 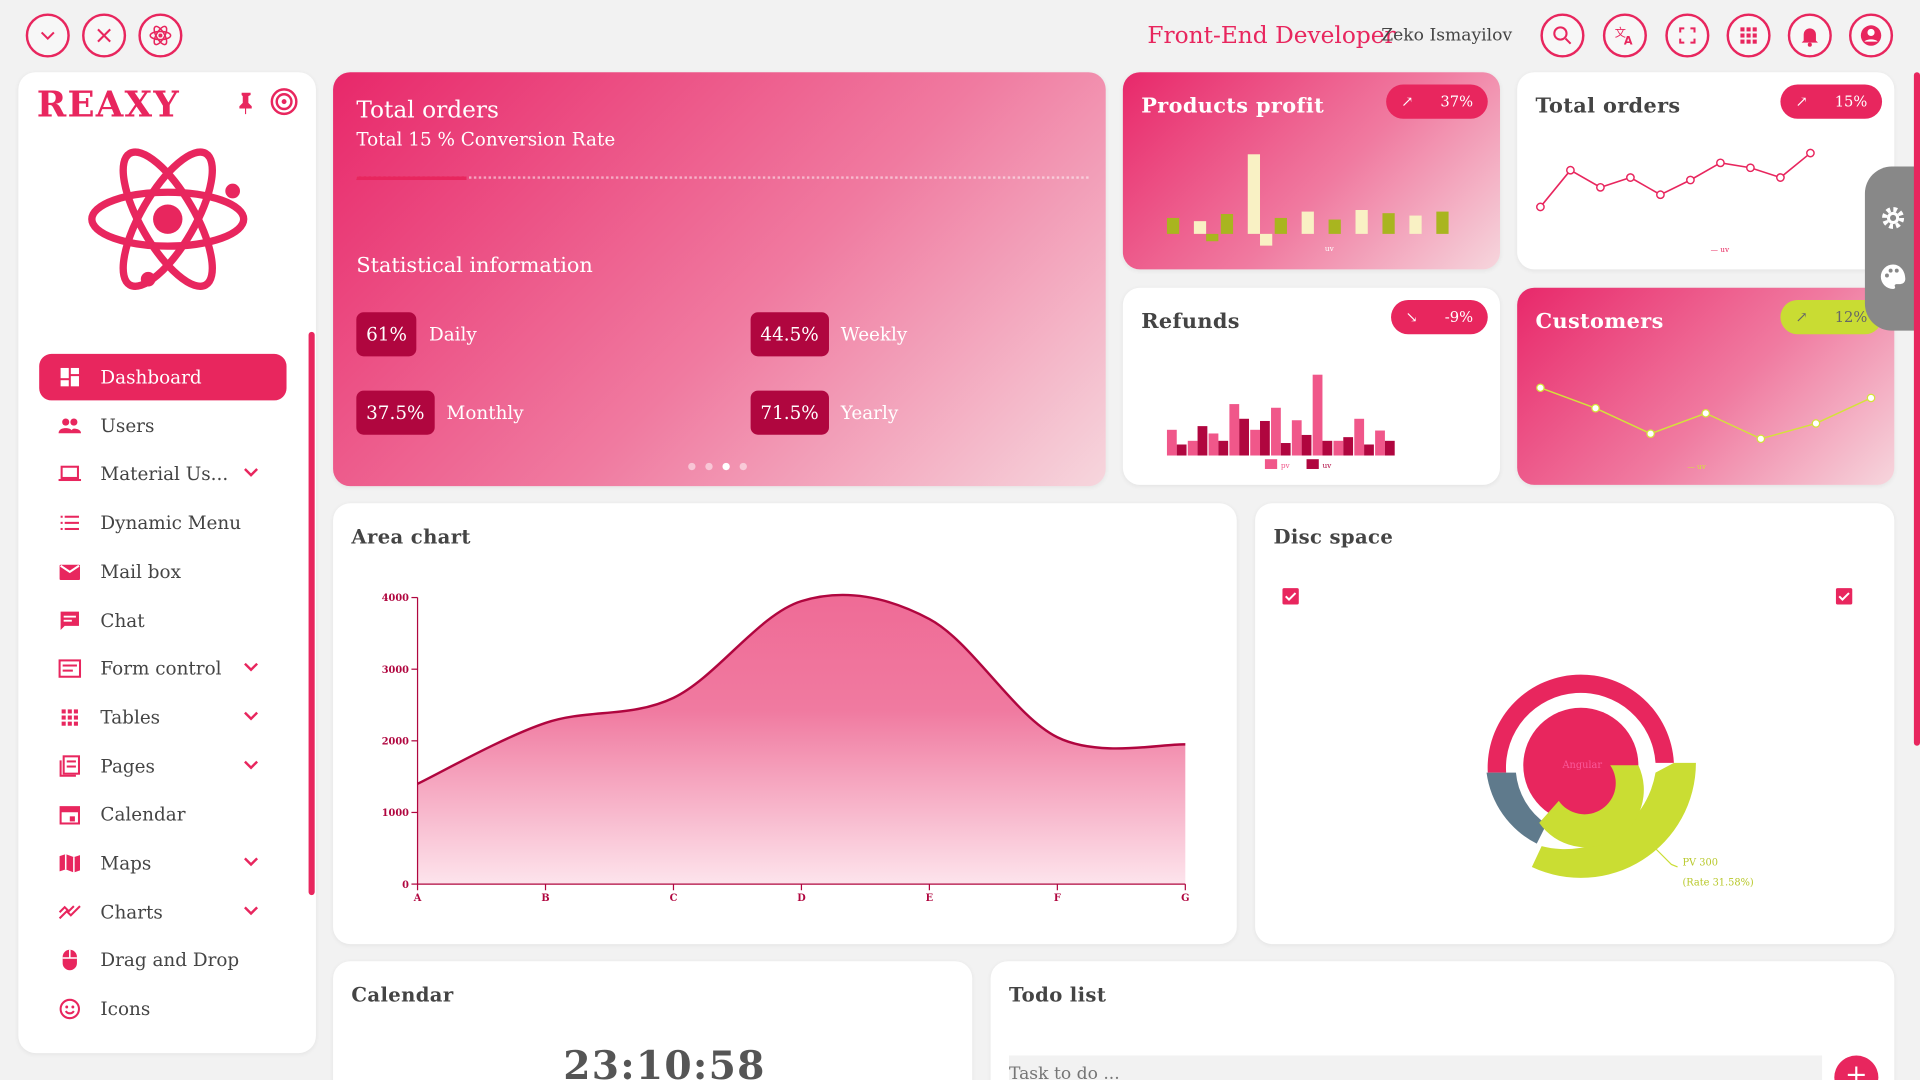 I want to click on atom-button, so click(x=160, y=35).